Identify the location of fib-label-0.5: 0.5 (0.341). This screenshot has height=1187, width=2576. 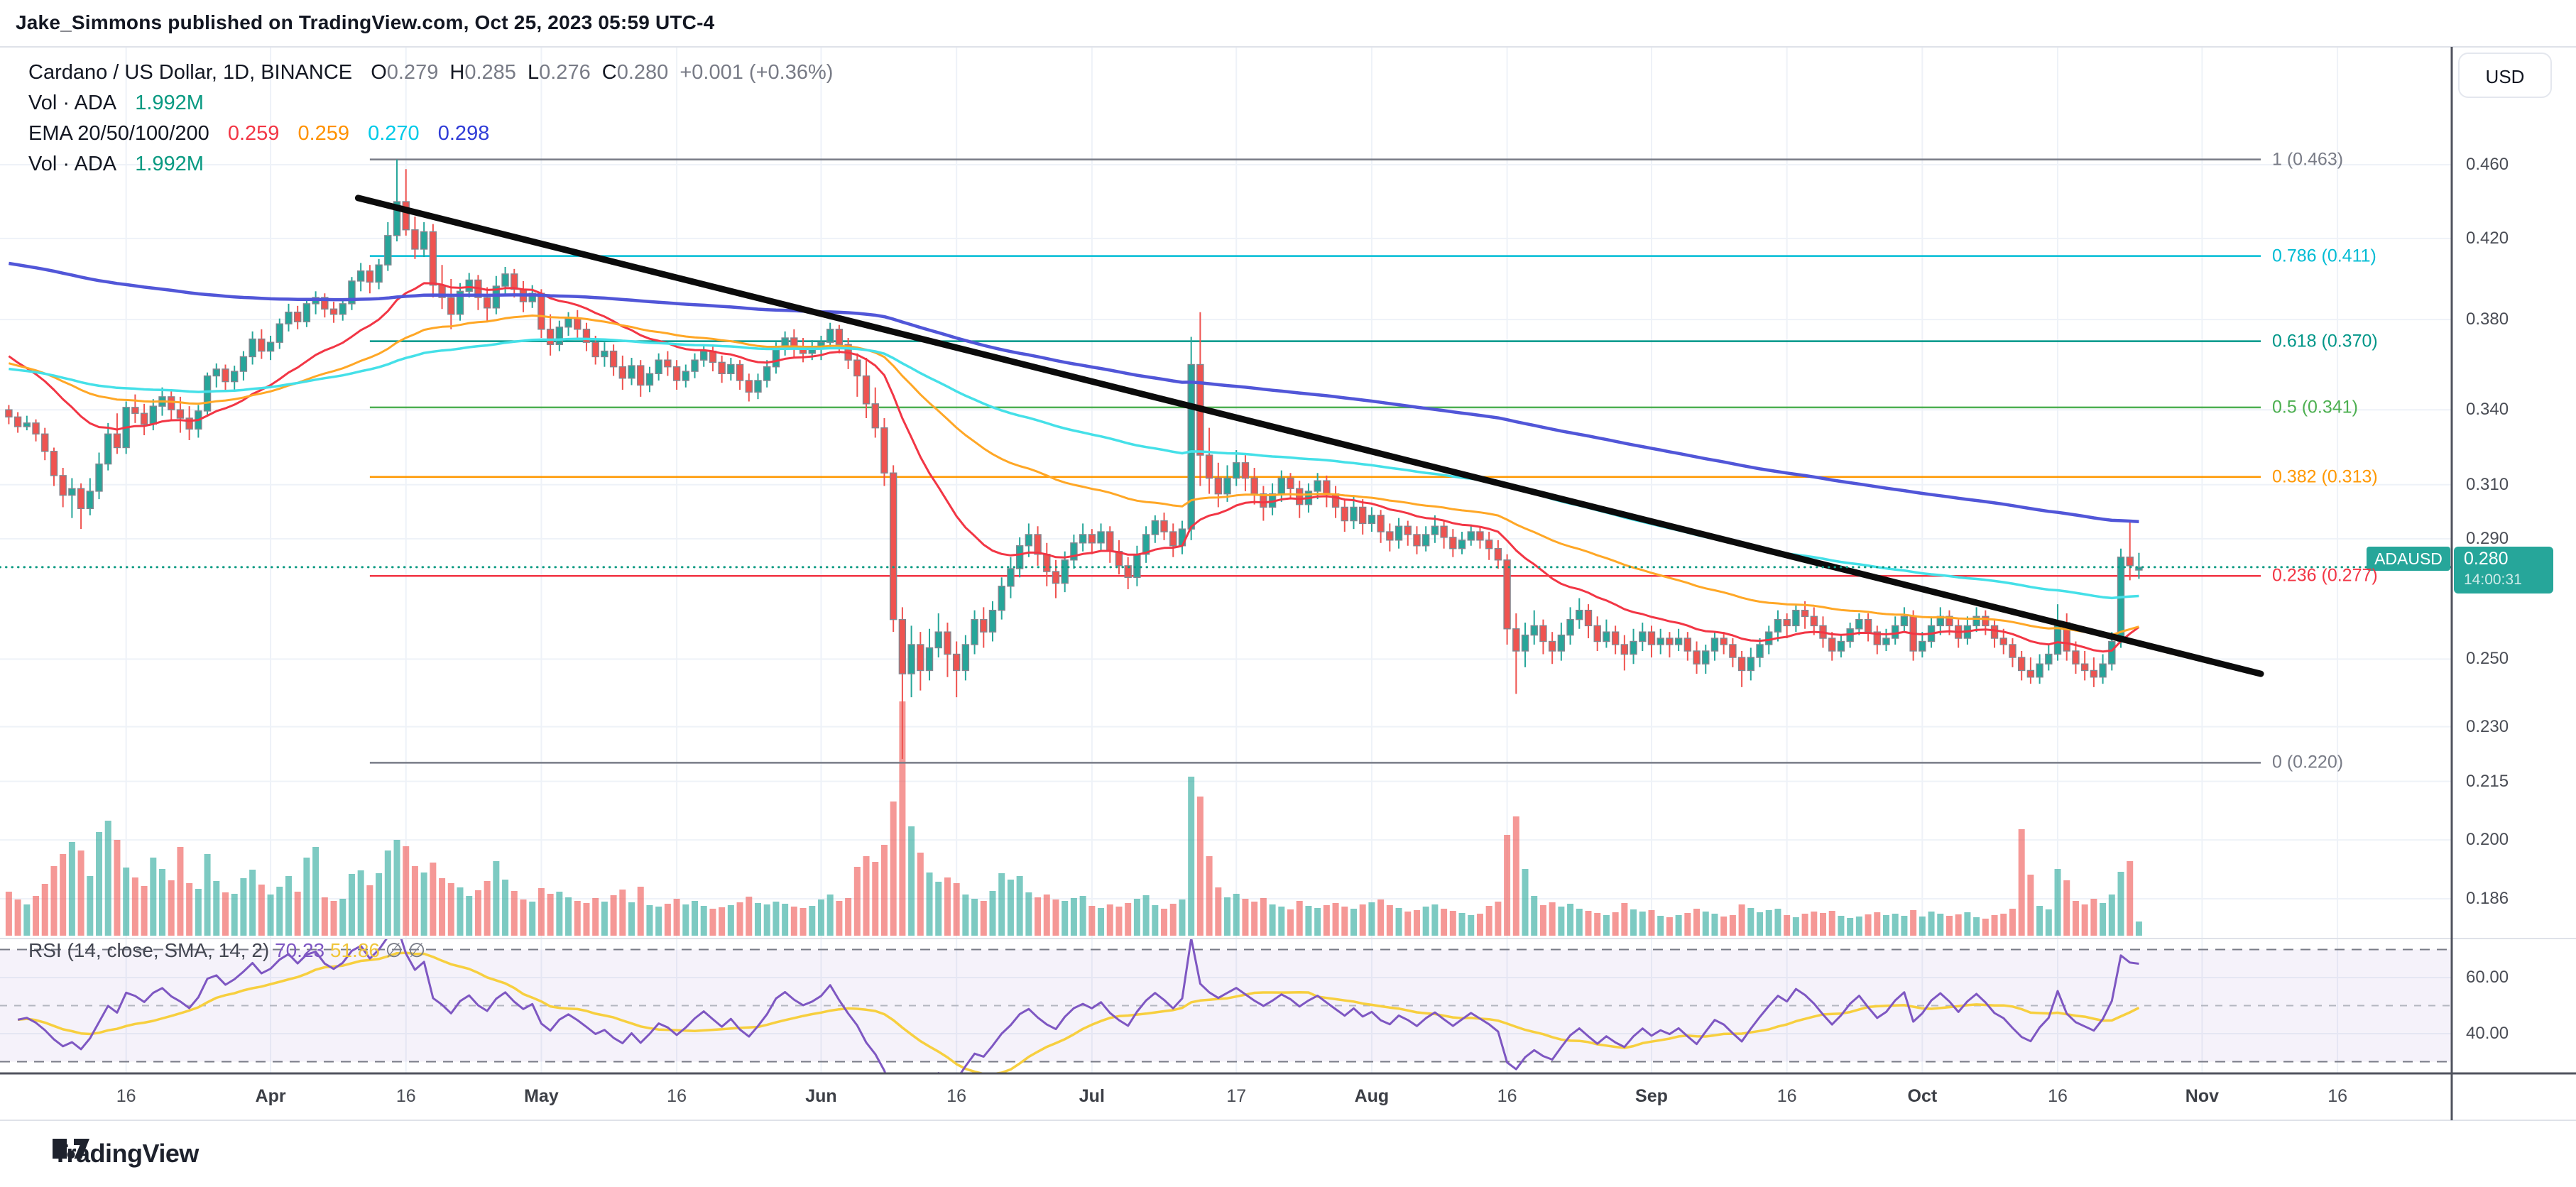
(2315, 407).